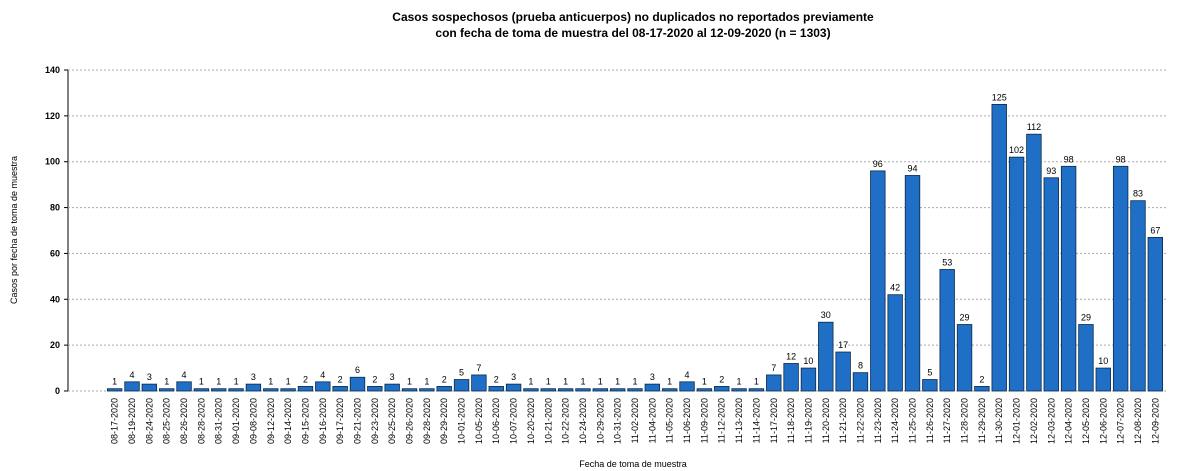 This screenshot has width=1186, height=471. What do you see at coordinates (167, 421) in the screenshot?
I see `x-tick-label: 08-25-2020` at bounding box center [167, 421].